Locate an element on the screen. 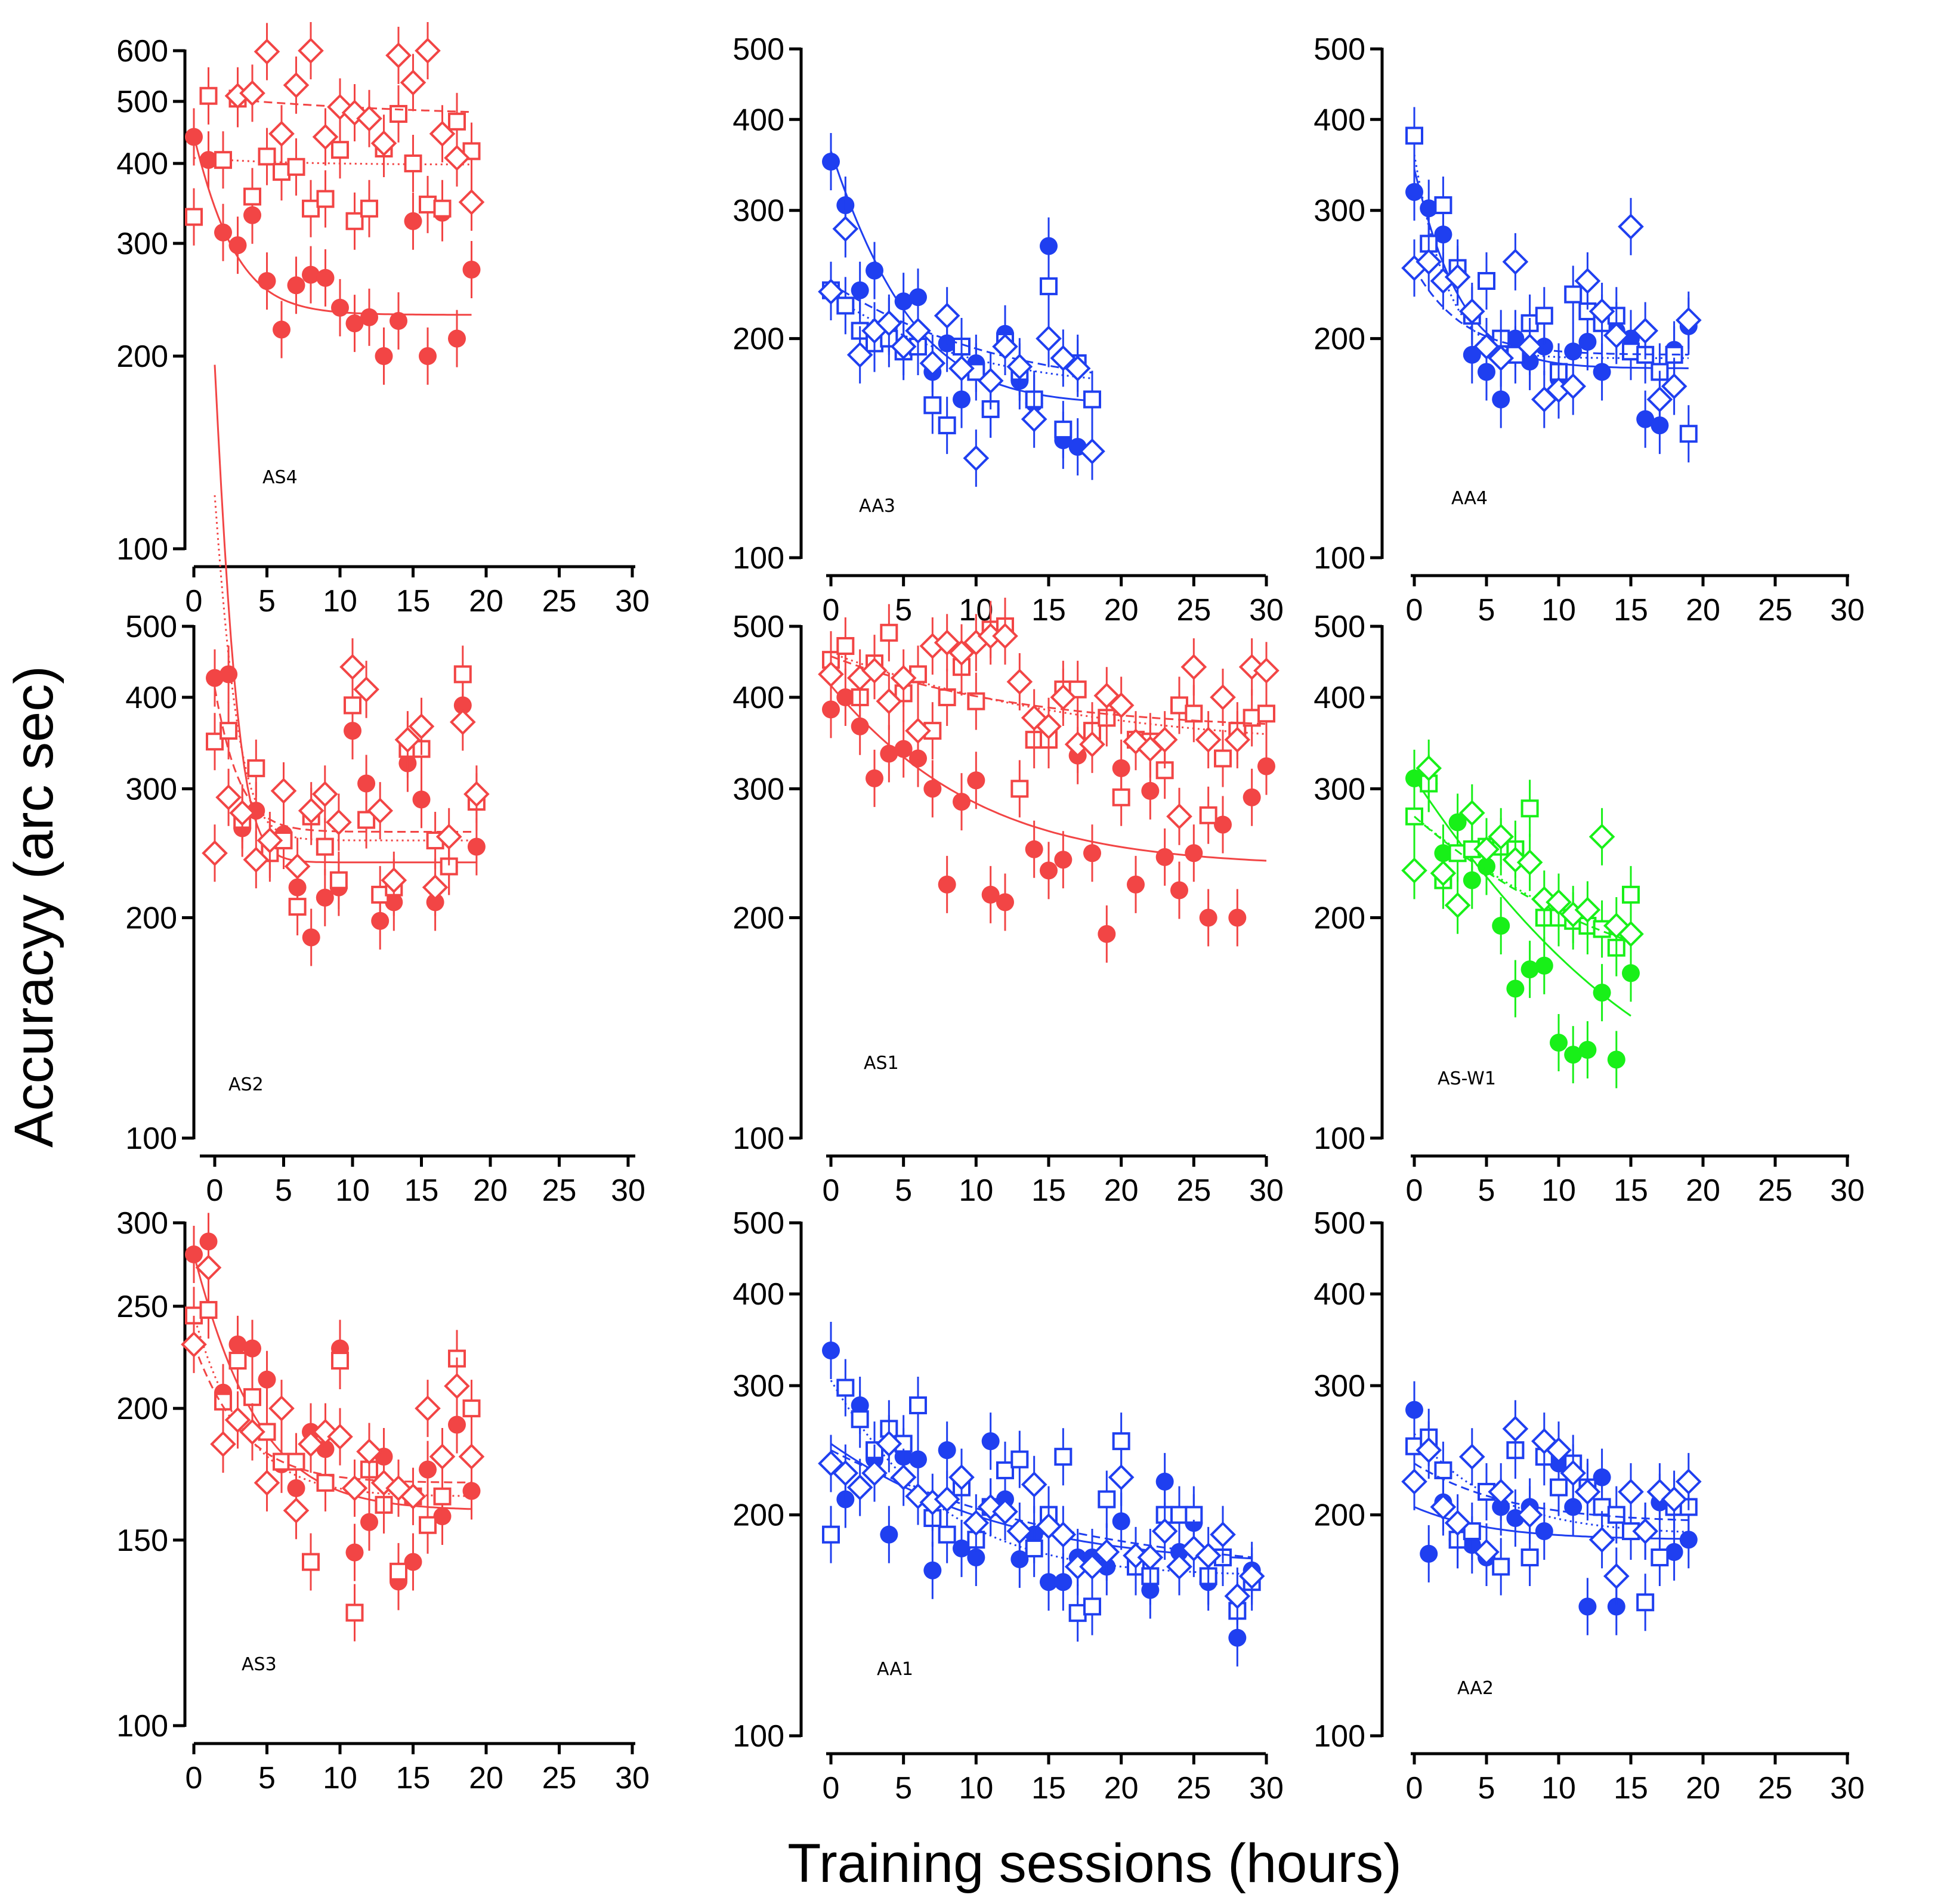 This screenshot has height=1904, width=1944. y-tick-label: 500 is located at coordinates (151, 627).